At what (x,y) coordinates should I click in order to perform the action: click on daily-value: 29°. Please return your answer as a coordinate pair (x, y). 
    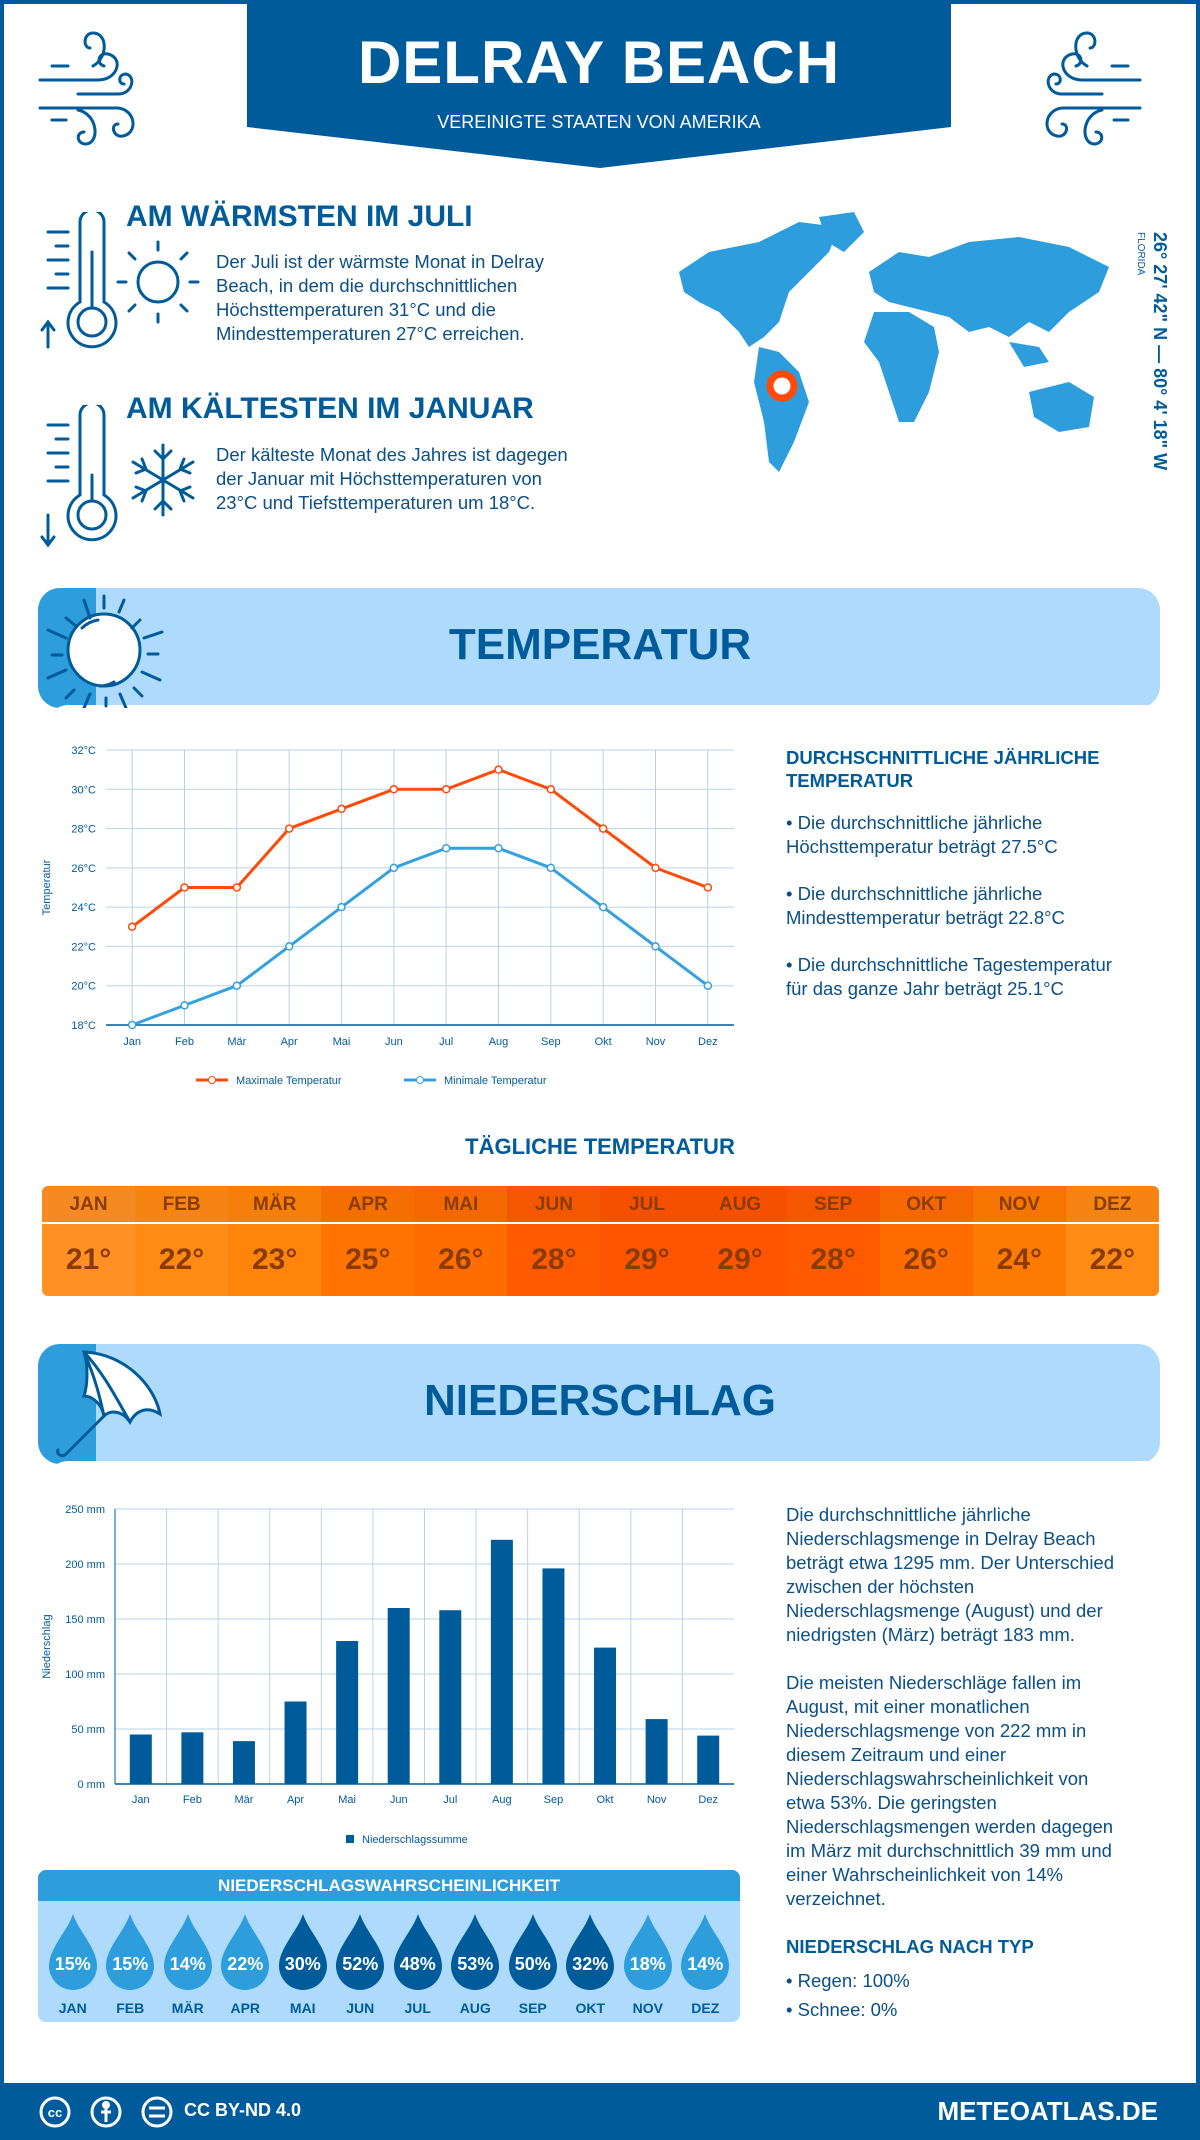
    Looking at the image, I should click on (647, 1259).